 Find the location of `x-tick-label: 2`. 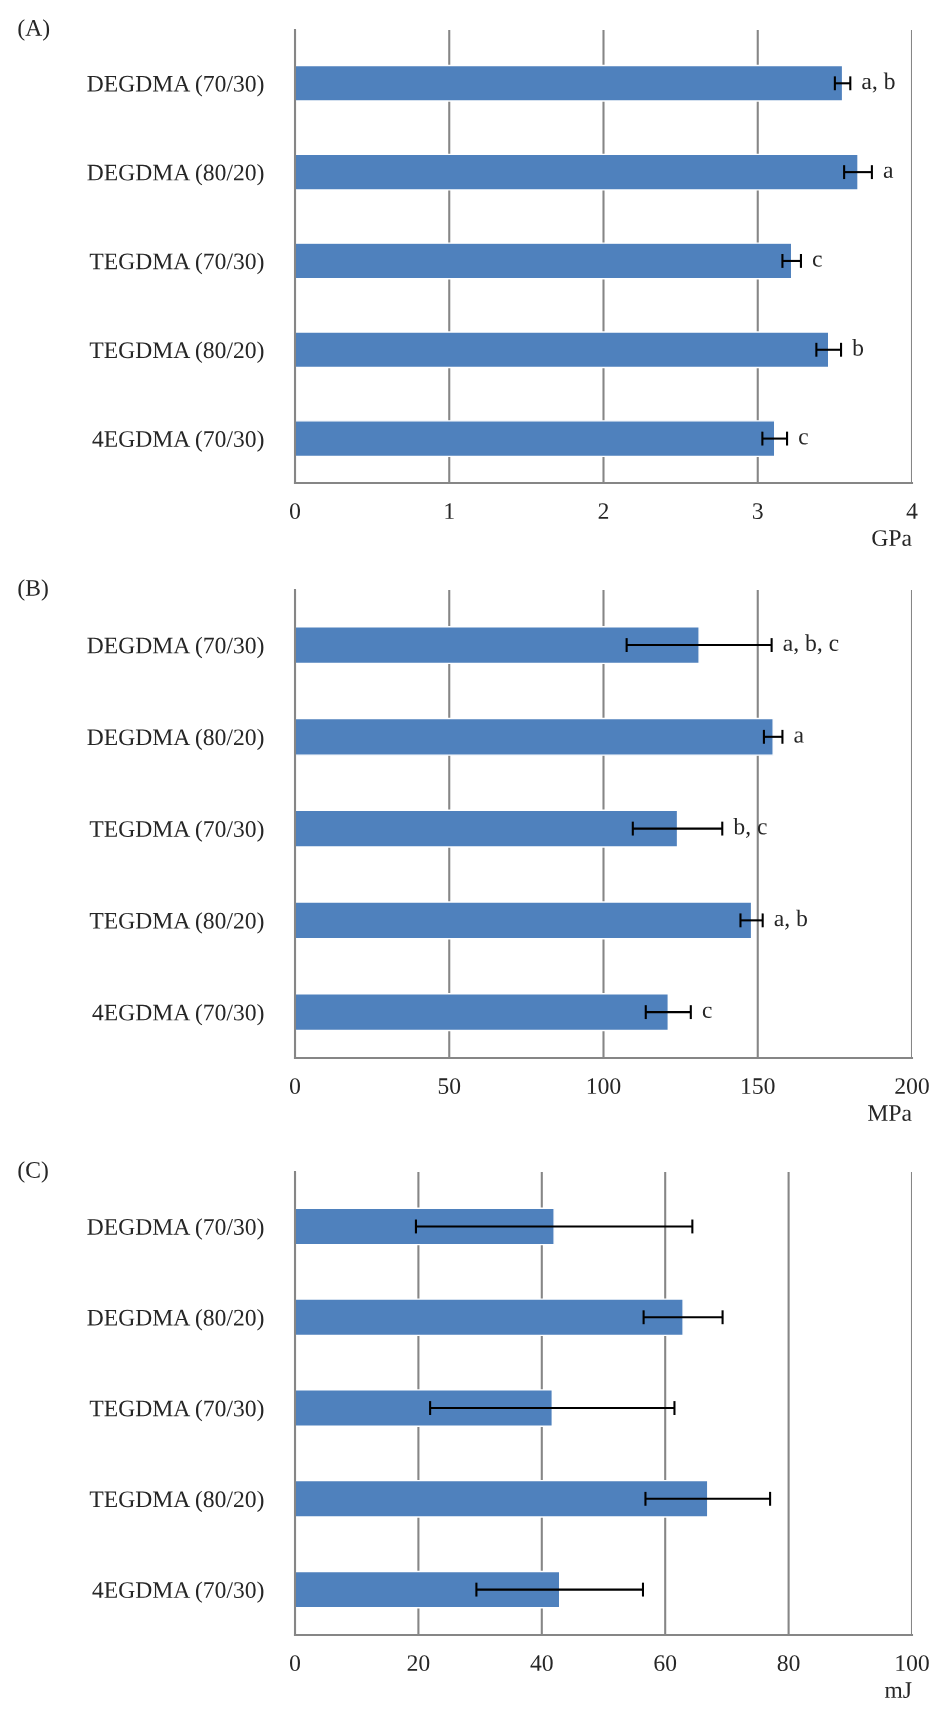

x-tick-label: 2 is located at coordinates (603, 511).